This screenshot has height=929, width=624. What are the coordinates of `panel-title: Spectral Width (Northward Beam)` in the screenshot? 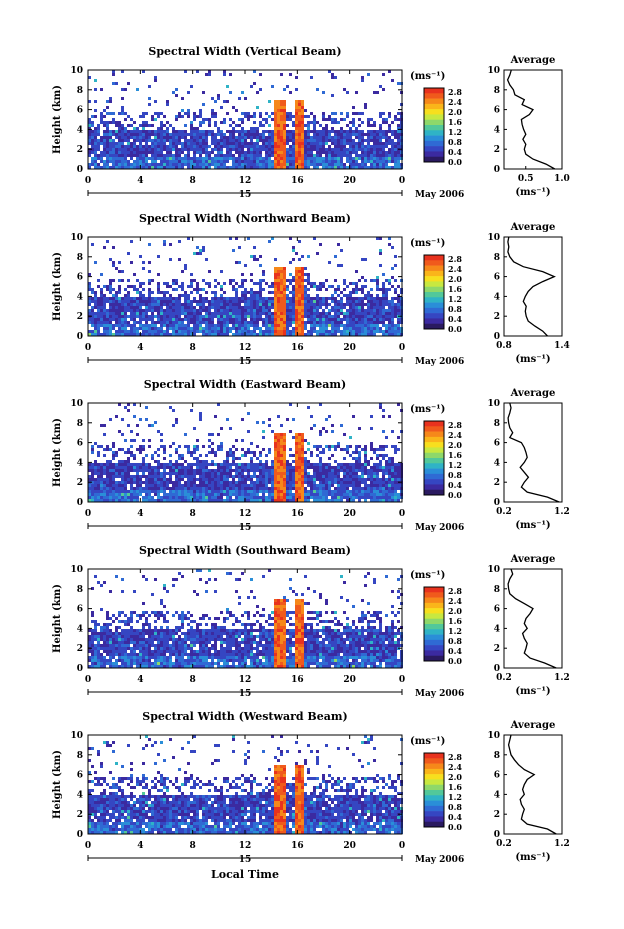 It's located at (245, 218).